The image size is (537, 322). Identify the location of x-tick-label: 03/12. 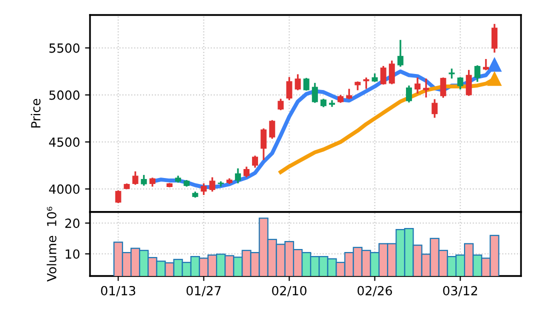
(460, 291).